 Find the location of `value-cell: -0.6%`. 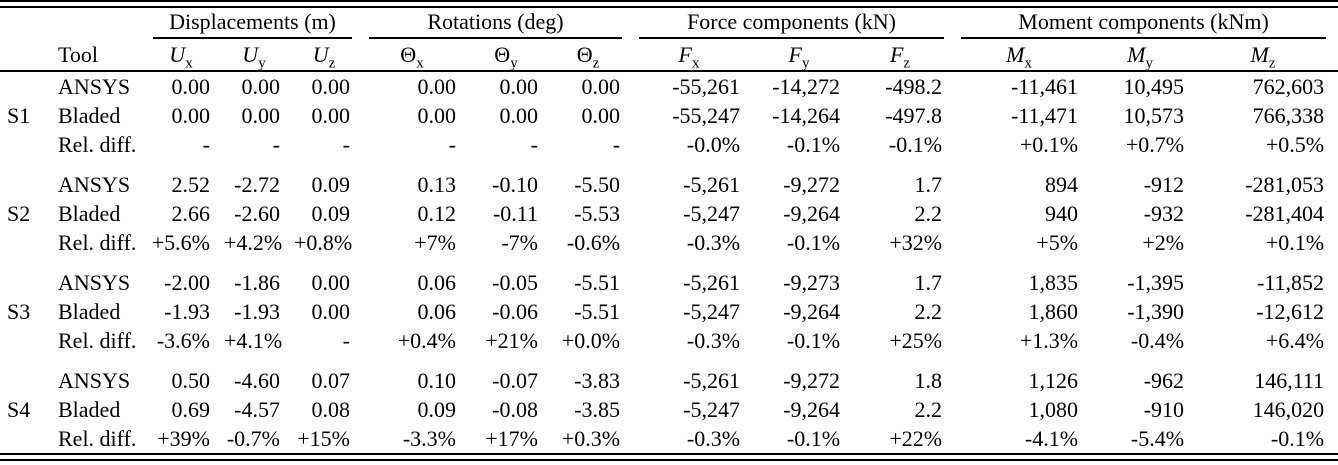

value-cell: -0.6% is located at coordinates (593, 242).